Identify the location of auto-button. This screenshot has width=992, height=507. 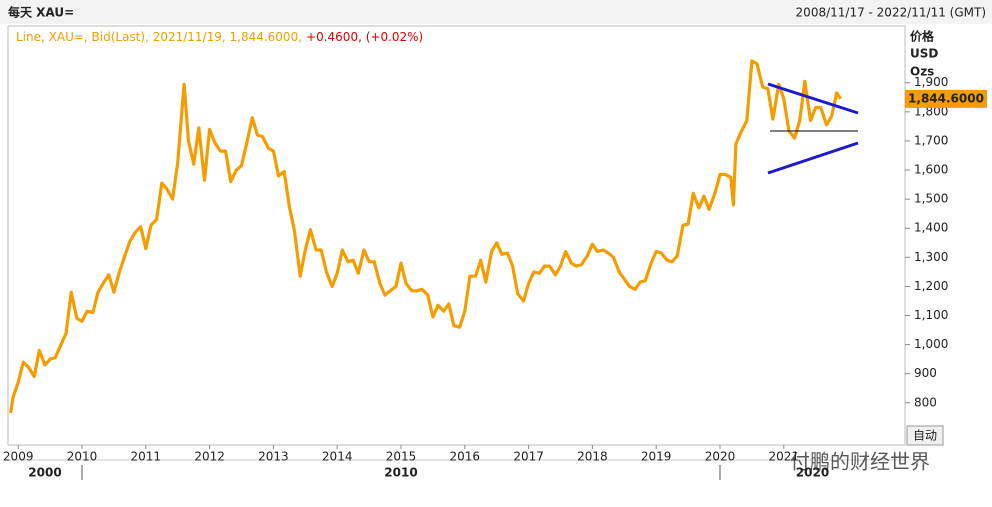
(925, 435).